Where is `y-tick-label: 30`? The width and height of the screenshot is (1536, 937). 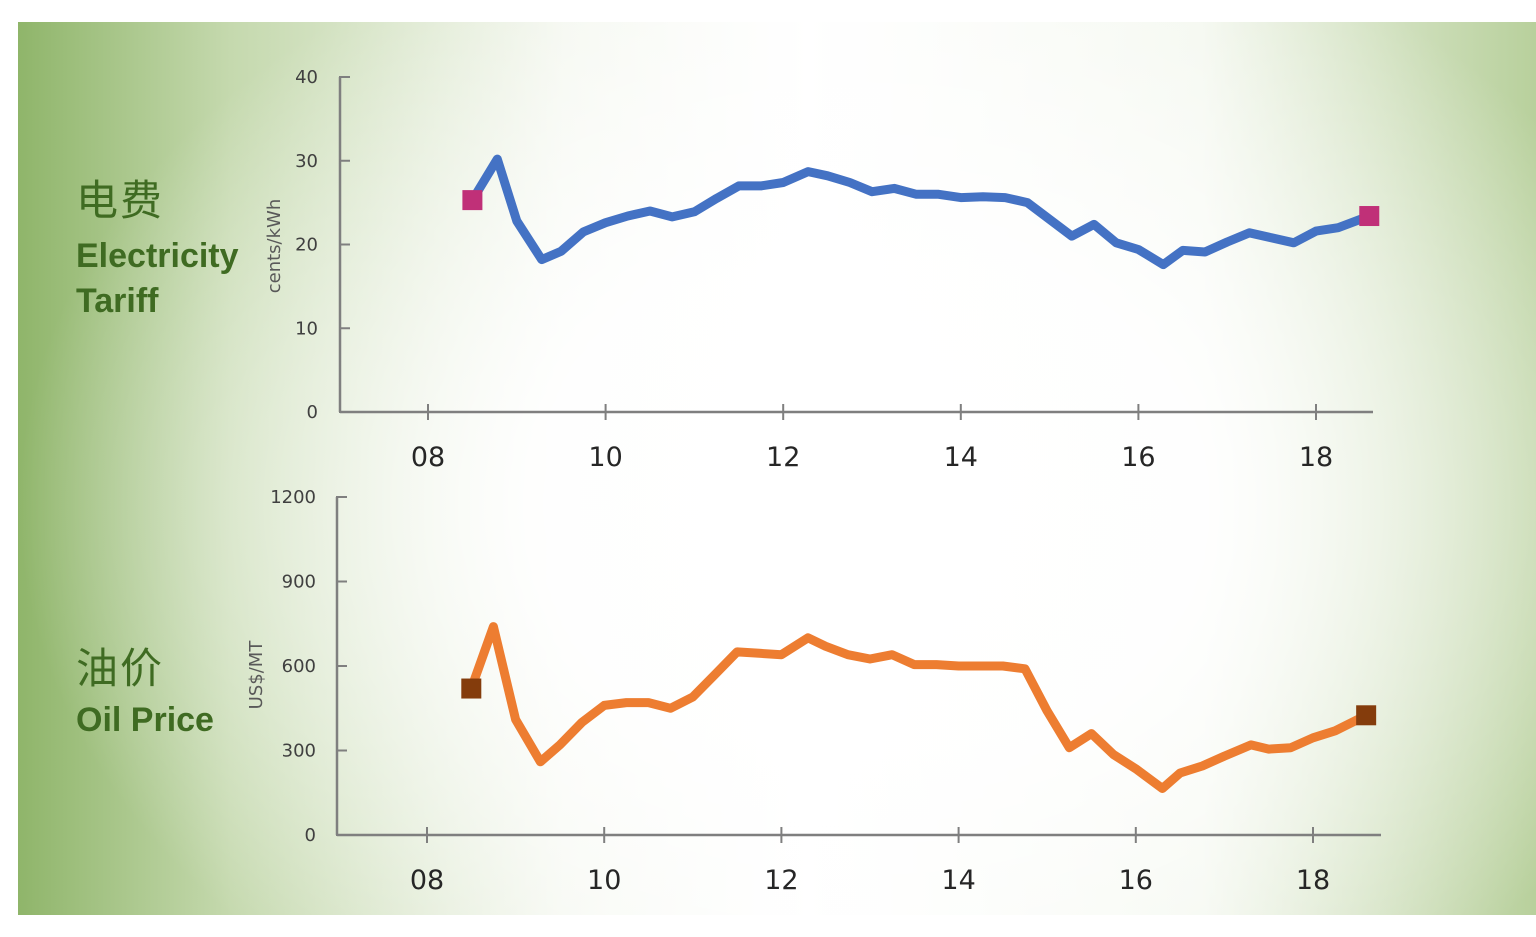 y-tick-label: 30 is located at coordinates (306, 161).